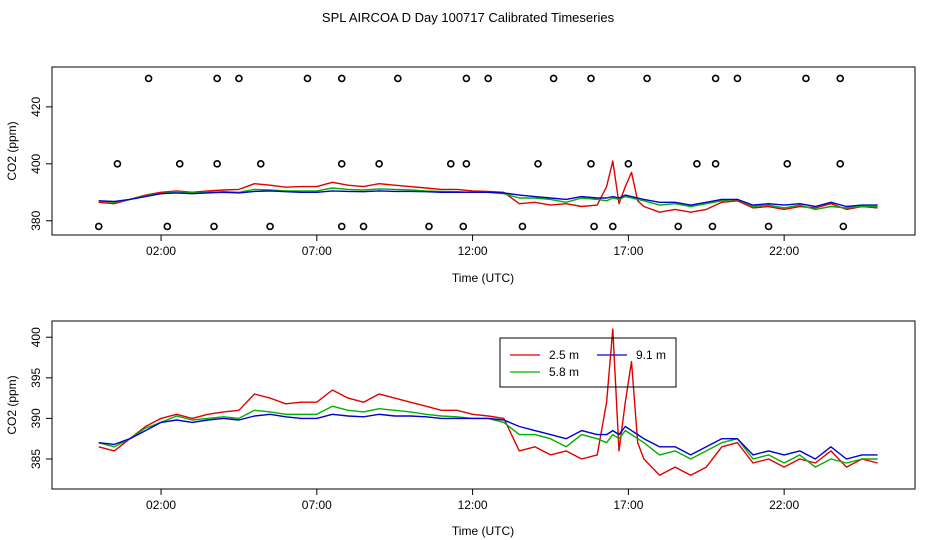  Describe the element at coordinates (36, 459) in the screenshot. I see `y-tick-label: 385` at that location.